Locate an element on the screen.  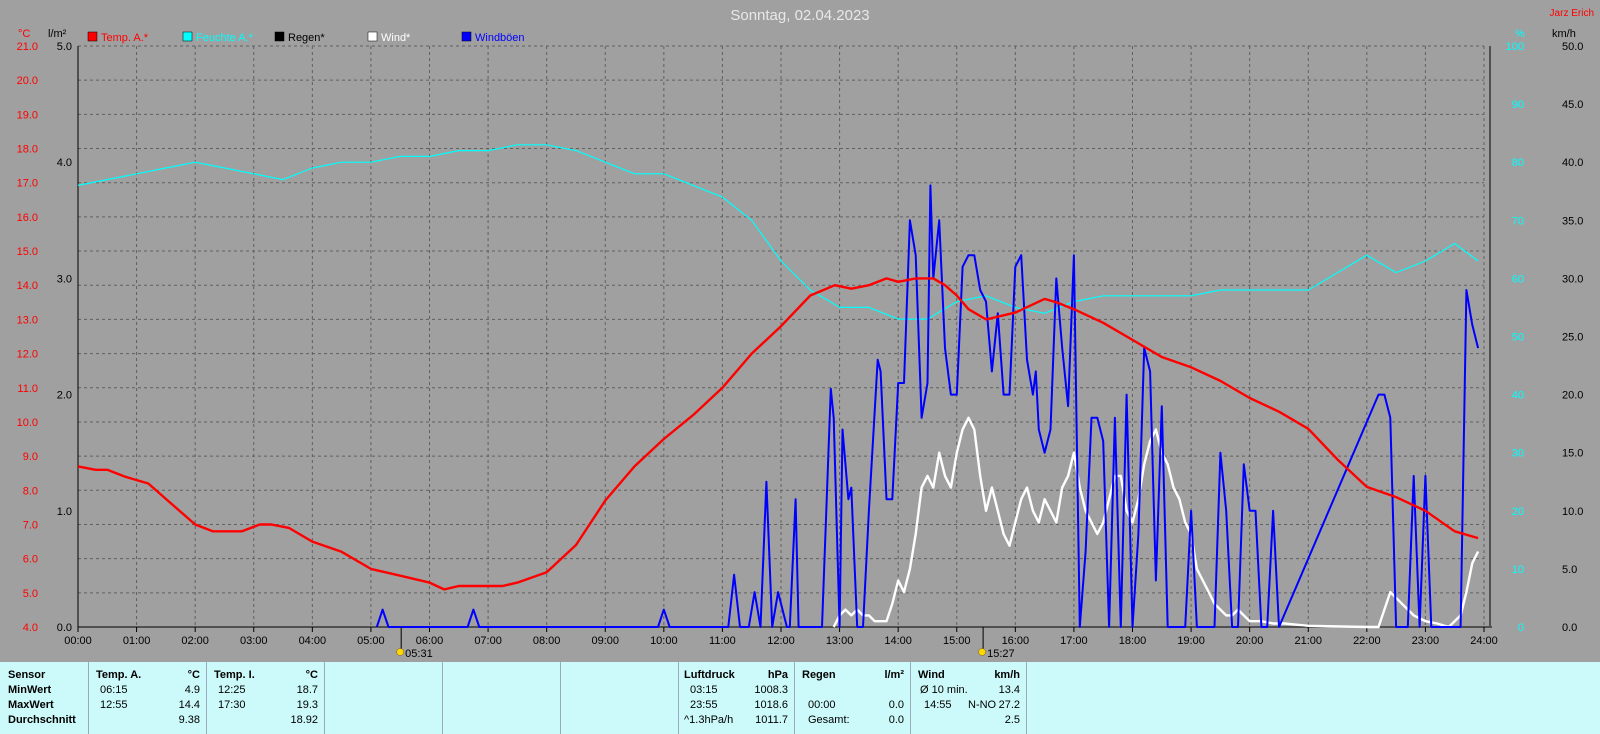
x-tick-label: 00:00 is located at coordinates (78, 641).